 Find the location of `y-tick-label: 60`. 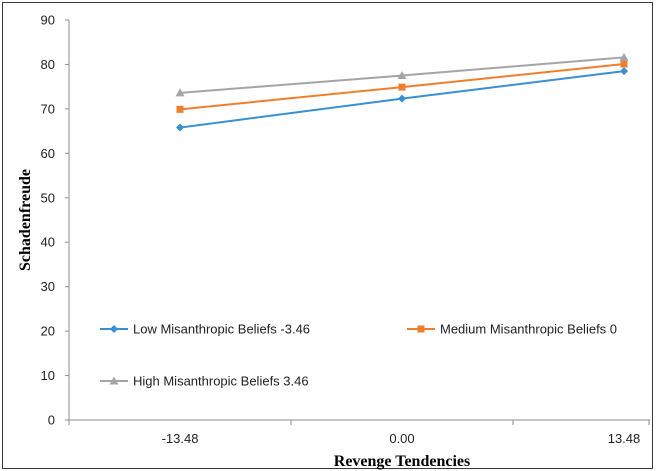

y-tick-label: 60 is located at coordinates (48, 153).